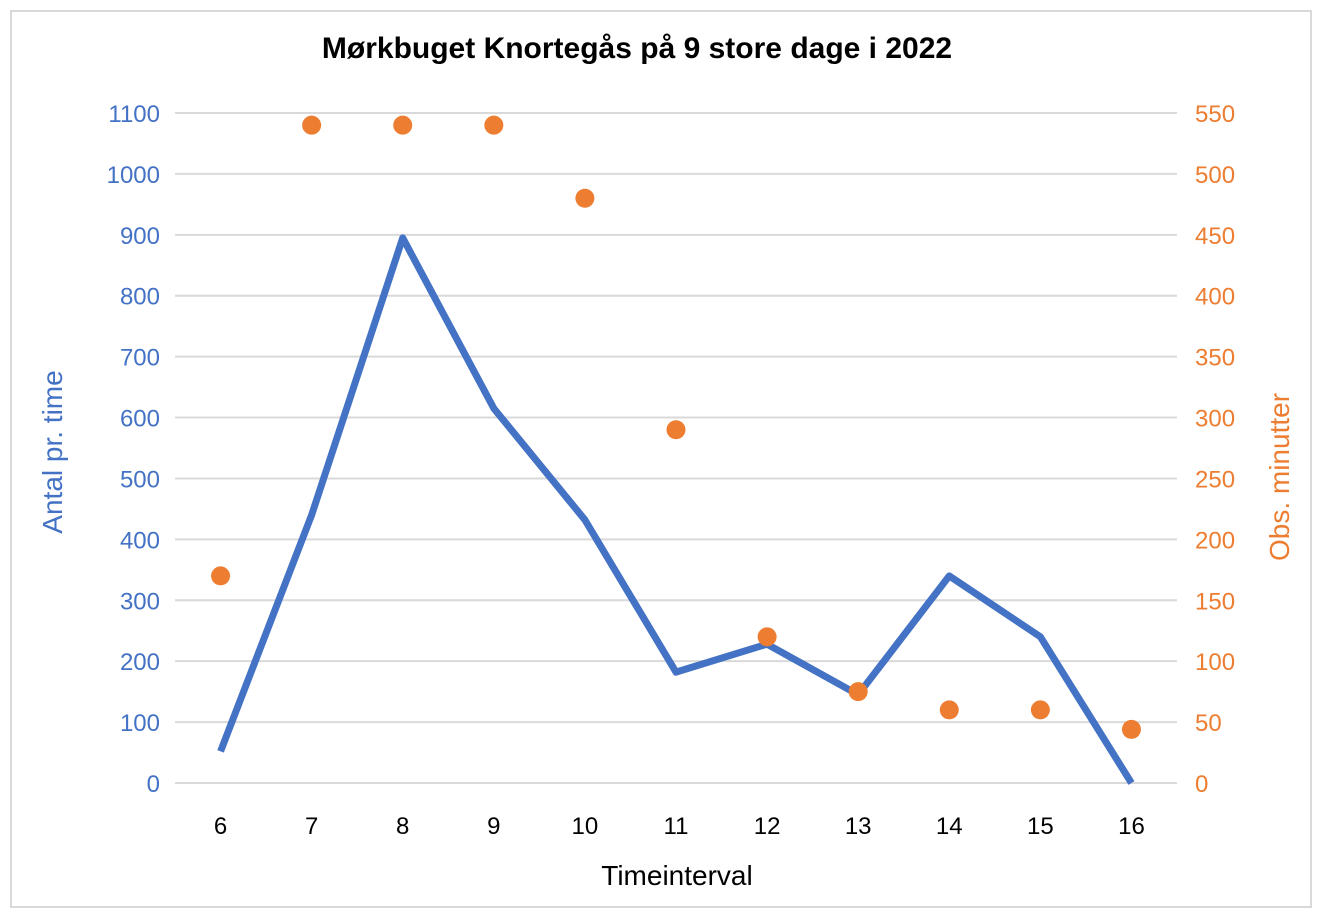 The height and width of the screenshot is (922, 1323). Describe the element at coordinates (52, 451) in the screenshot. I see `y-axis-label: Antal pr. time` at that location.